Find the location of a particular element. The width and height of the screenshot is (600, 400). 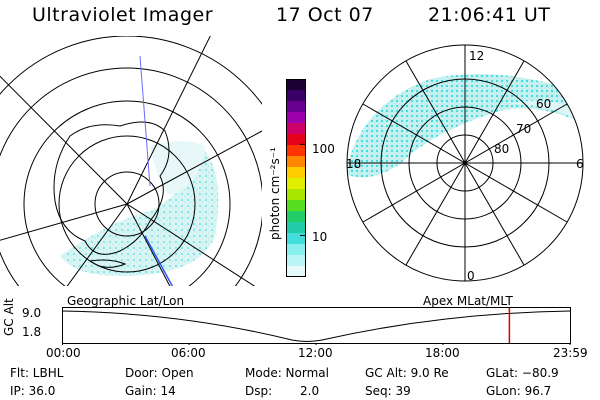

mlt-label-18: 18 is located at coordinates (353, 164).